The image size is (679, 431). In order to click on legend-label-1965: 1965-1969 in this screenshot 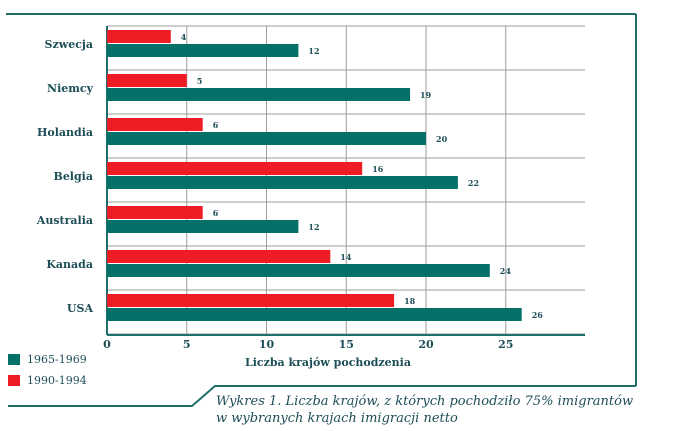, I will do `click(57, 359)`.